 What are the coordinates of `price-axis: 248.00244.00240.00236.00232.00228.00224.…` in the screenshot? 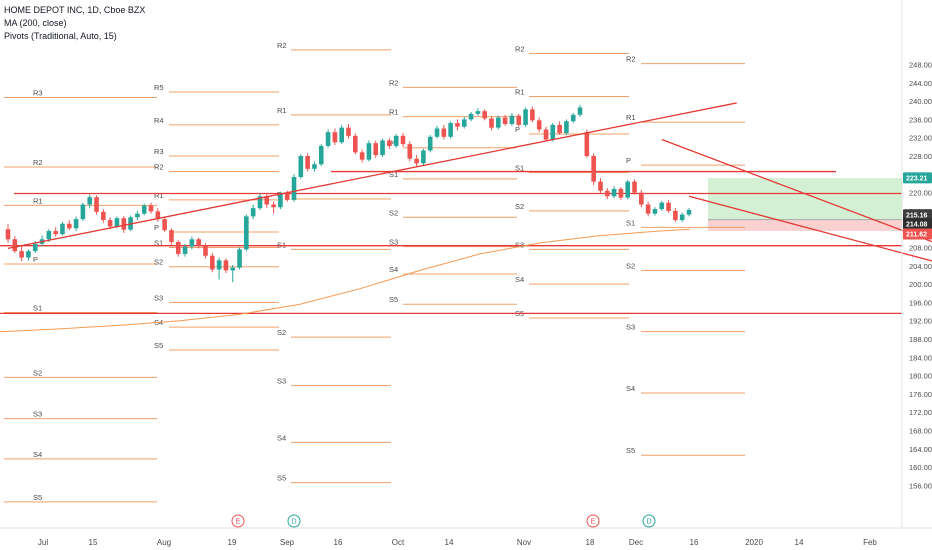 It's located at (920, 276).